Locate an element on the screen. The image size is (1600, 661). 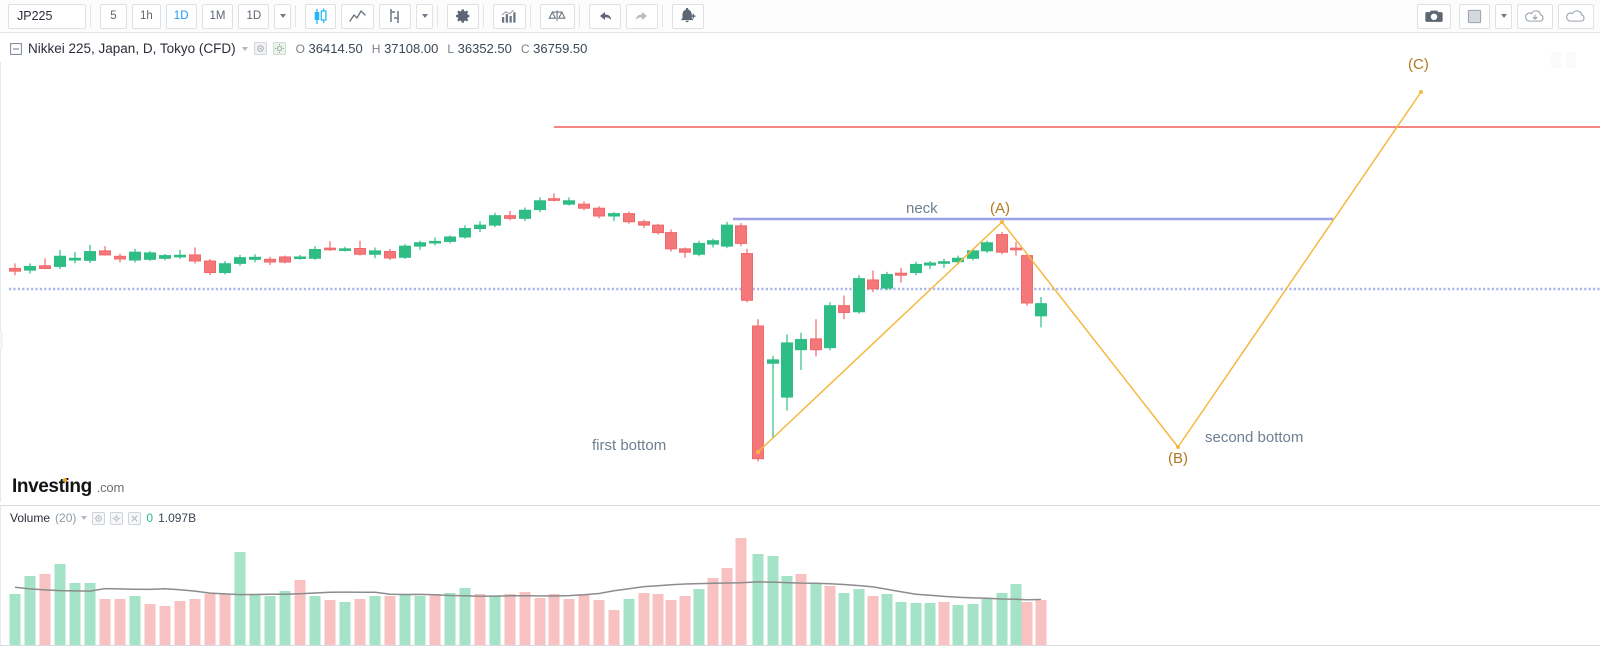
chart-settings-button is located at coordinates (463, 16).